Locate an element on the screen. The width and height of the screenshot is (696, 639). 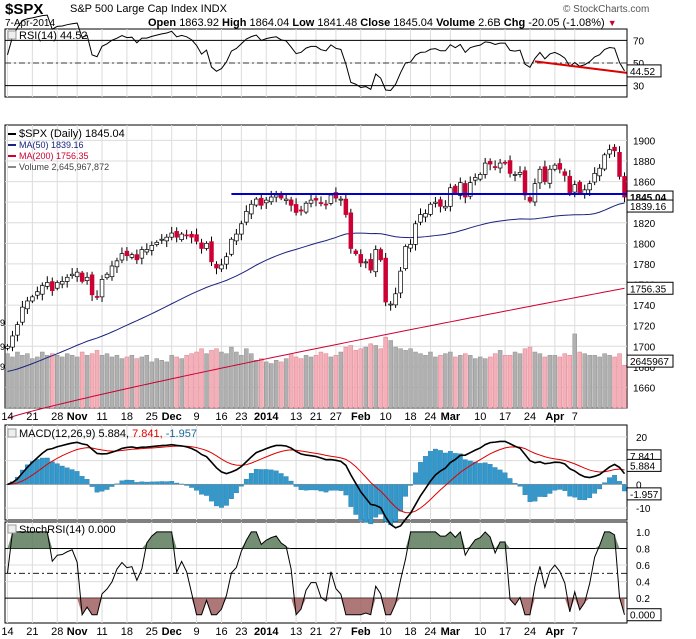
price-x-label: 17 is located at coordinates (505, 417).